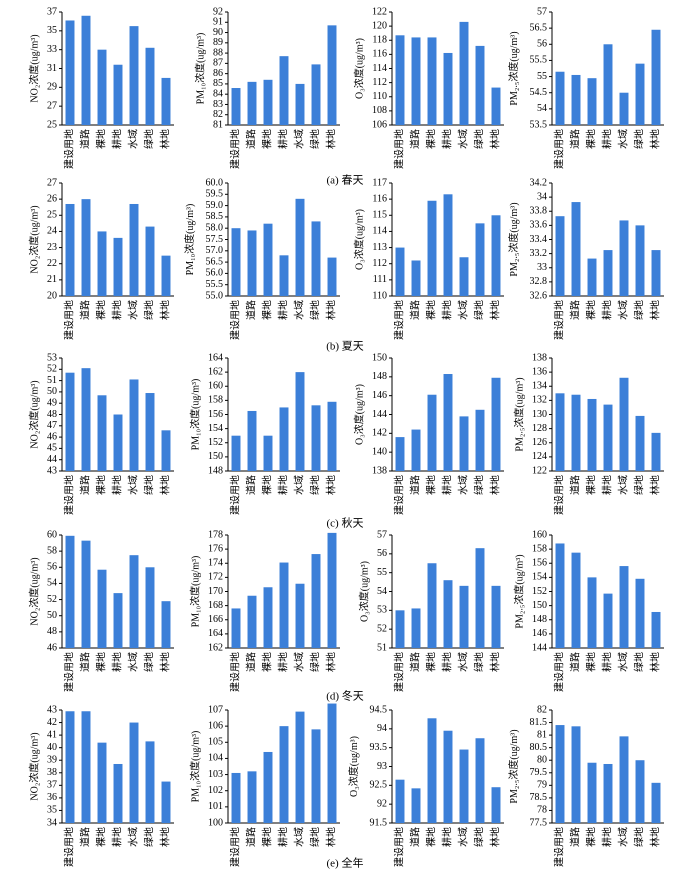  Describe the element at coordinates (379, 247) in the screenshot. I see `y-tick-label: 113` at that location.